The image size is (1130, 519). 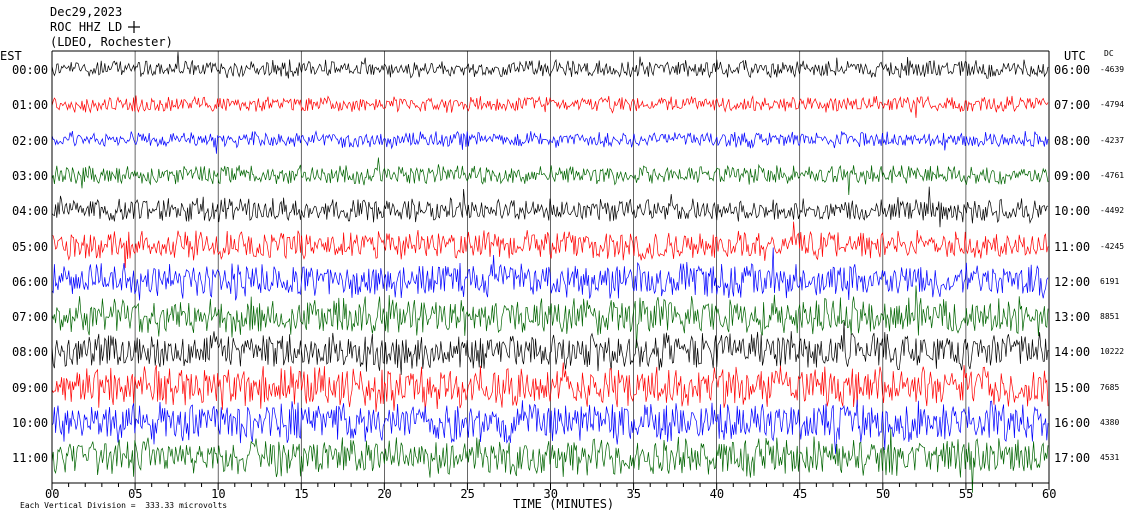 What do you see at coordinates (30, 423) in the screenshot?
I see `est-hour-label: 10:00` at bounding box center [30, 423].